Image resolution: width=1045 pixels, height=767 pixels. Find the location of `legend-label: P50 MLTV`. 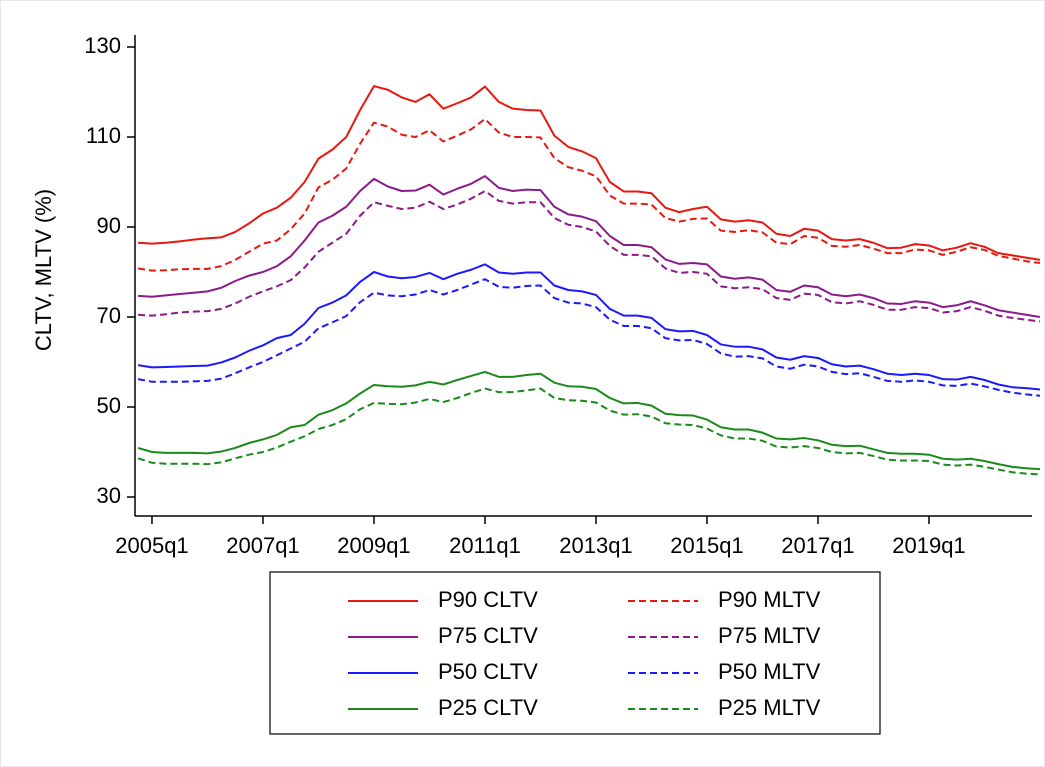

legend-label: P50 MLTV is located at coordinates (769, 671).